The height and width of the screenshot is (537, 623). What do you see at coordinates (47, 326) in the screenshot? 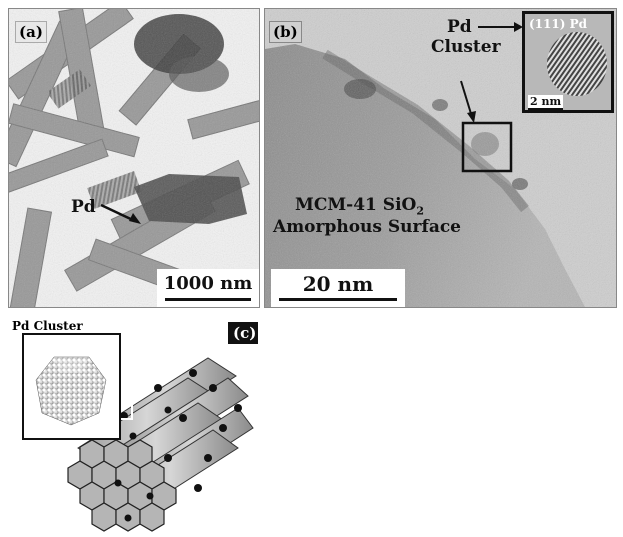
I see `pd-cluster-inset-title: Pd Cluster` at bounding box center [47, 326].